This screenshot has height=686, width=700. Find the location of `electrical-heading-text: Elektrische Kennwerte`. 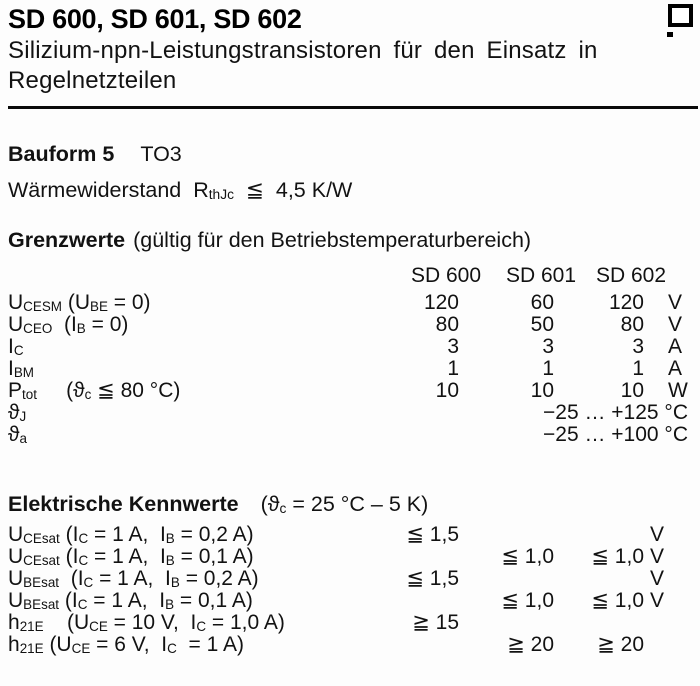

electrical-heading-text: Elektrische Kennwerte is located at coordinates (123, 504).